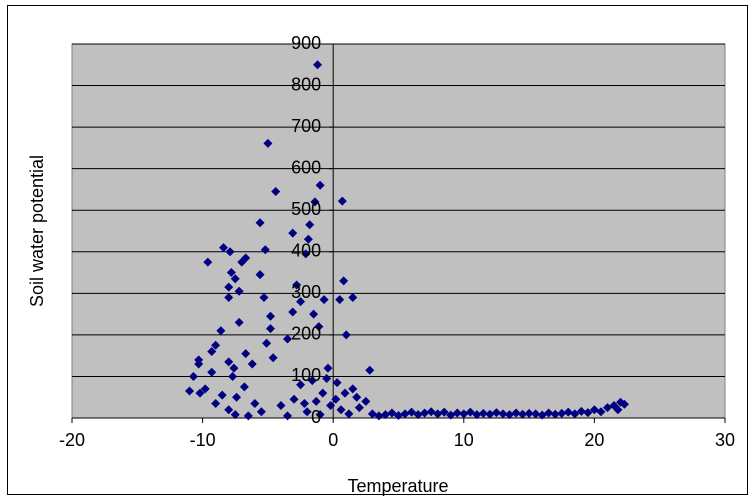 The width and height of the screenshot is (753, 499). Describe the element at coordinates (203, 440) in the screenshot. I see `x-tick-label: -10` at that location.